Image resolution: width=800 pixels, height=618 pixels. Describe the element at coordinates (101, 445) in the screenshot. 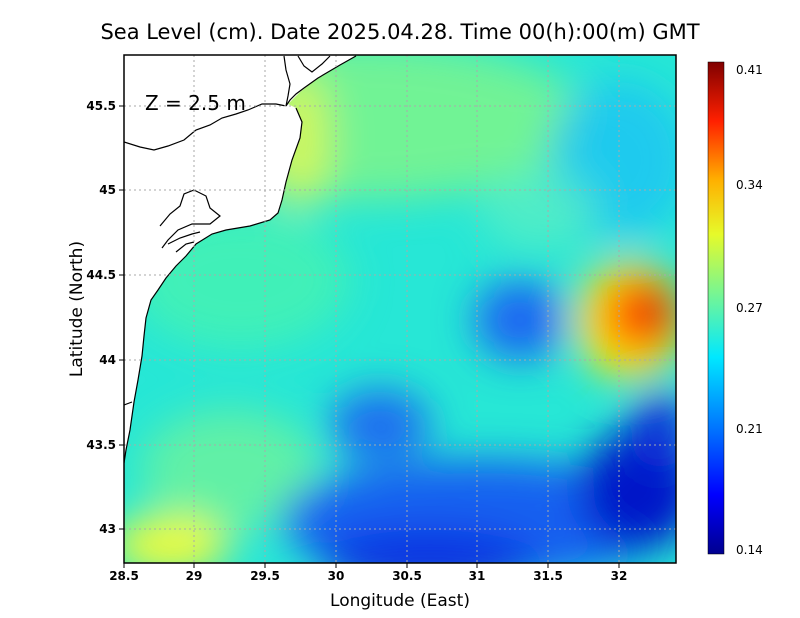

I see `y-tick-label: 43.5` at that location.